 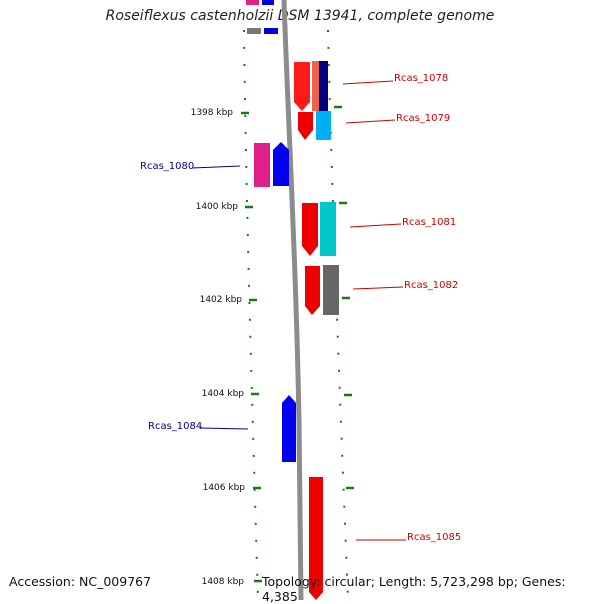 What do you see at coordinates (222, 394) in the screenshot?
I see `scale-label-1404: 1404 kbp` at bounding box center [222, 394].